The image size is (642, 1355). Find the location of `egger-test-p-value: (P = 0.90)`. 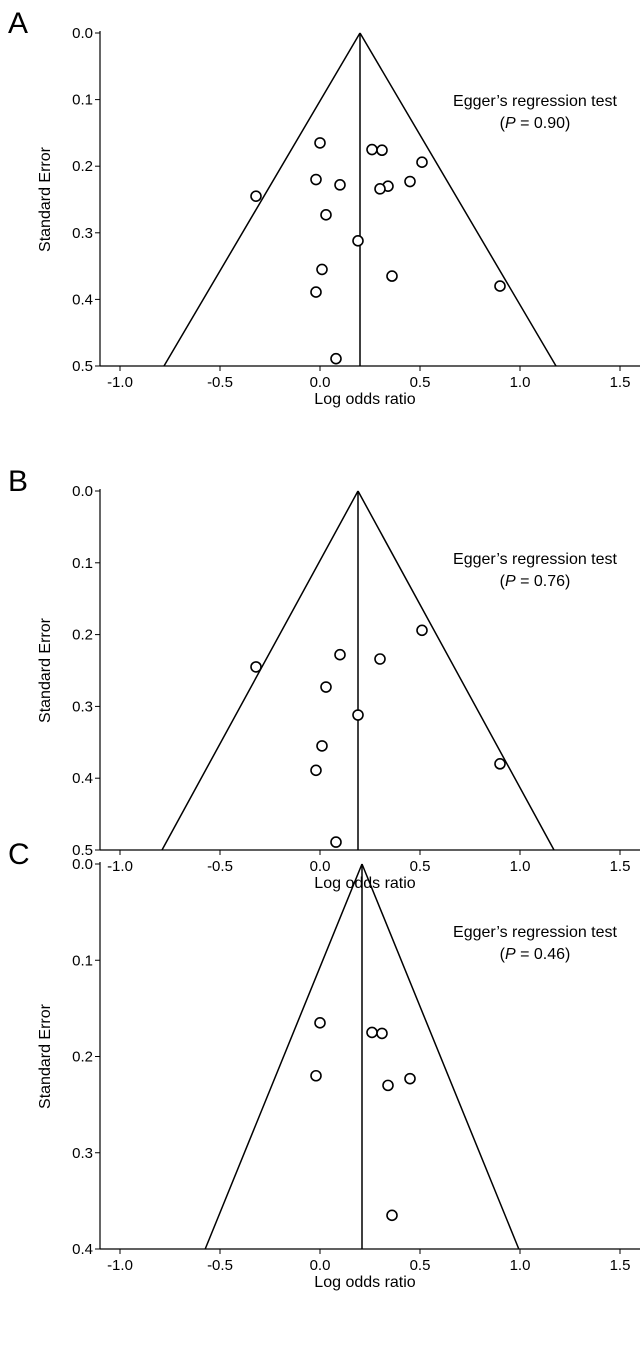

egger-test-p-value: (P = 0.90) is located at coordinates (535, 123).